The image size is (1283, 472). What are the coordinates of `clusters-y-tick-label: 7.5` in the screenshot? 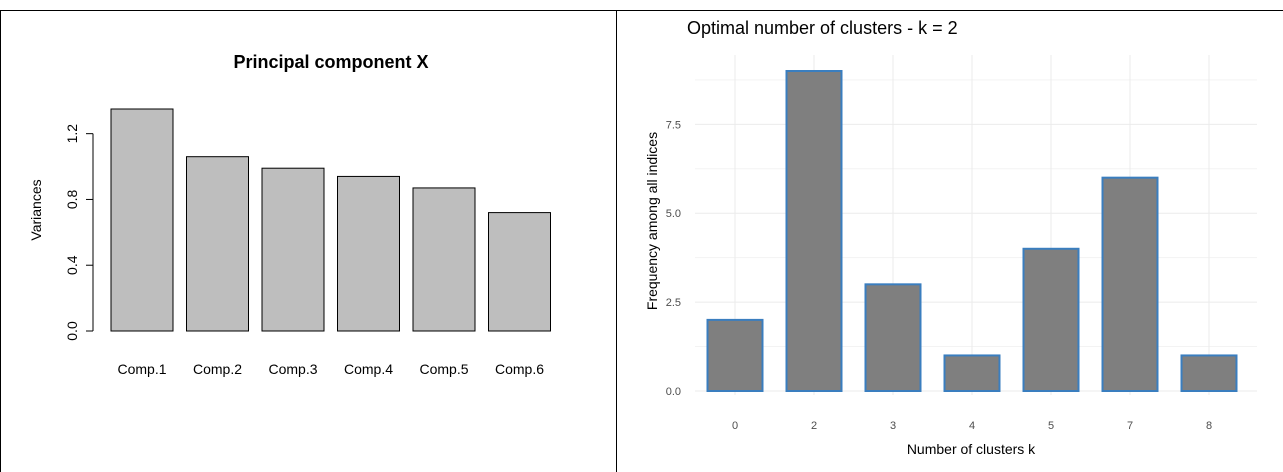 It's located at (673, 125).